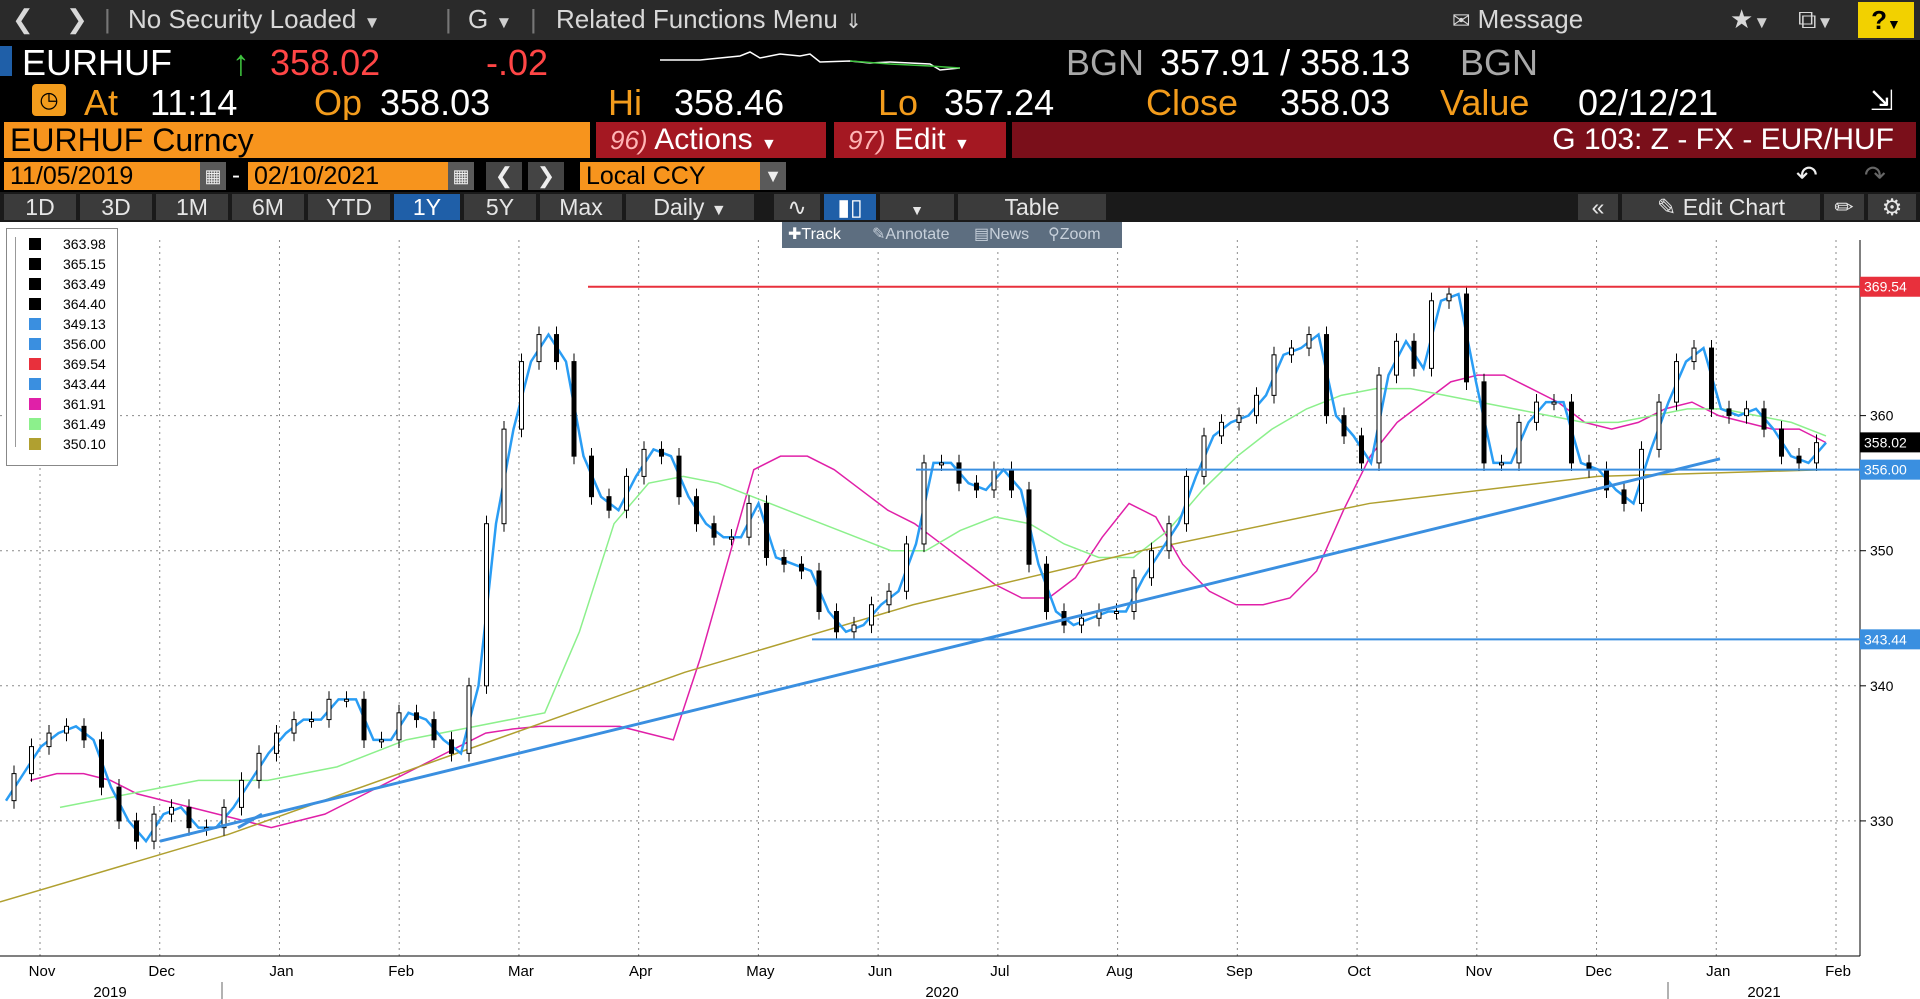 The image size is (1920, 999). I want to click on related-functions-menu: Related Functions Menu ⇓, so click(709, 19).